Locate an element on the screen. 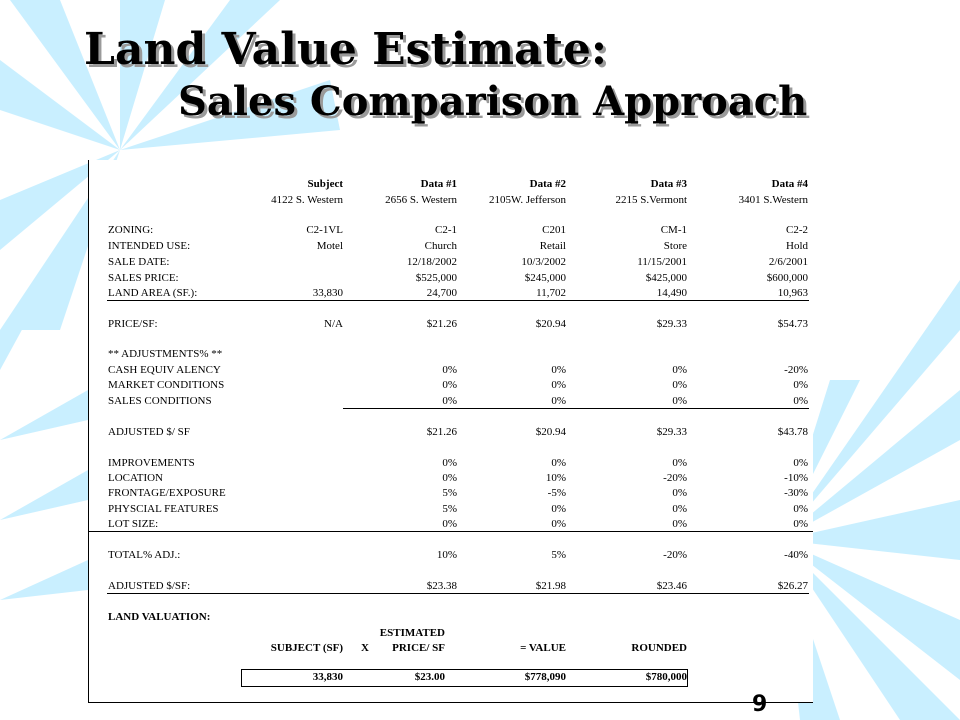 Image resolution: width=960 pixels, height=720 pixels. price-sf-label: PRICE/ SF is located at coordinates (418, 648).